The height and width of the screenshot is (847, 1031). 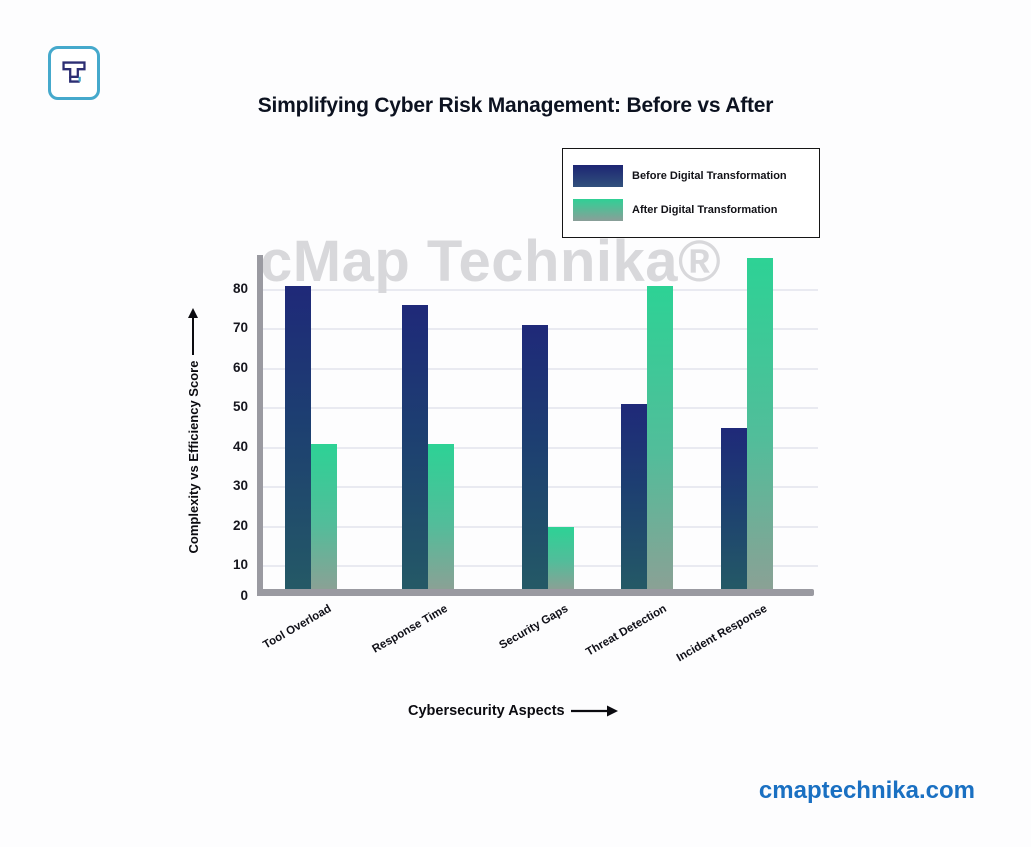 I want to click on bar-before-tool-overload, so click(x=298, y=437).